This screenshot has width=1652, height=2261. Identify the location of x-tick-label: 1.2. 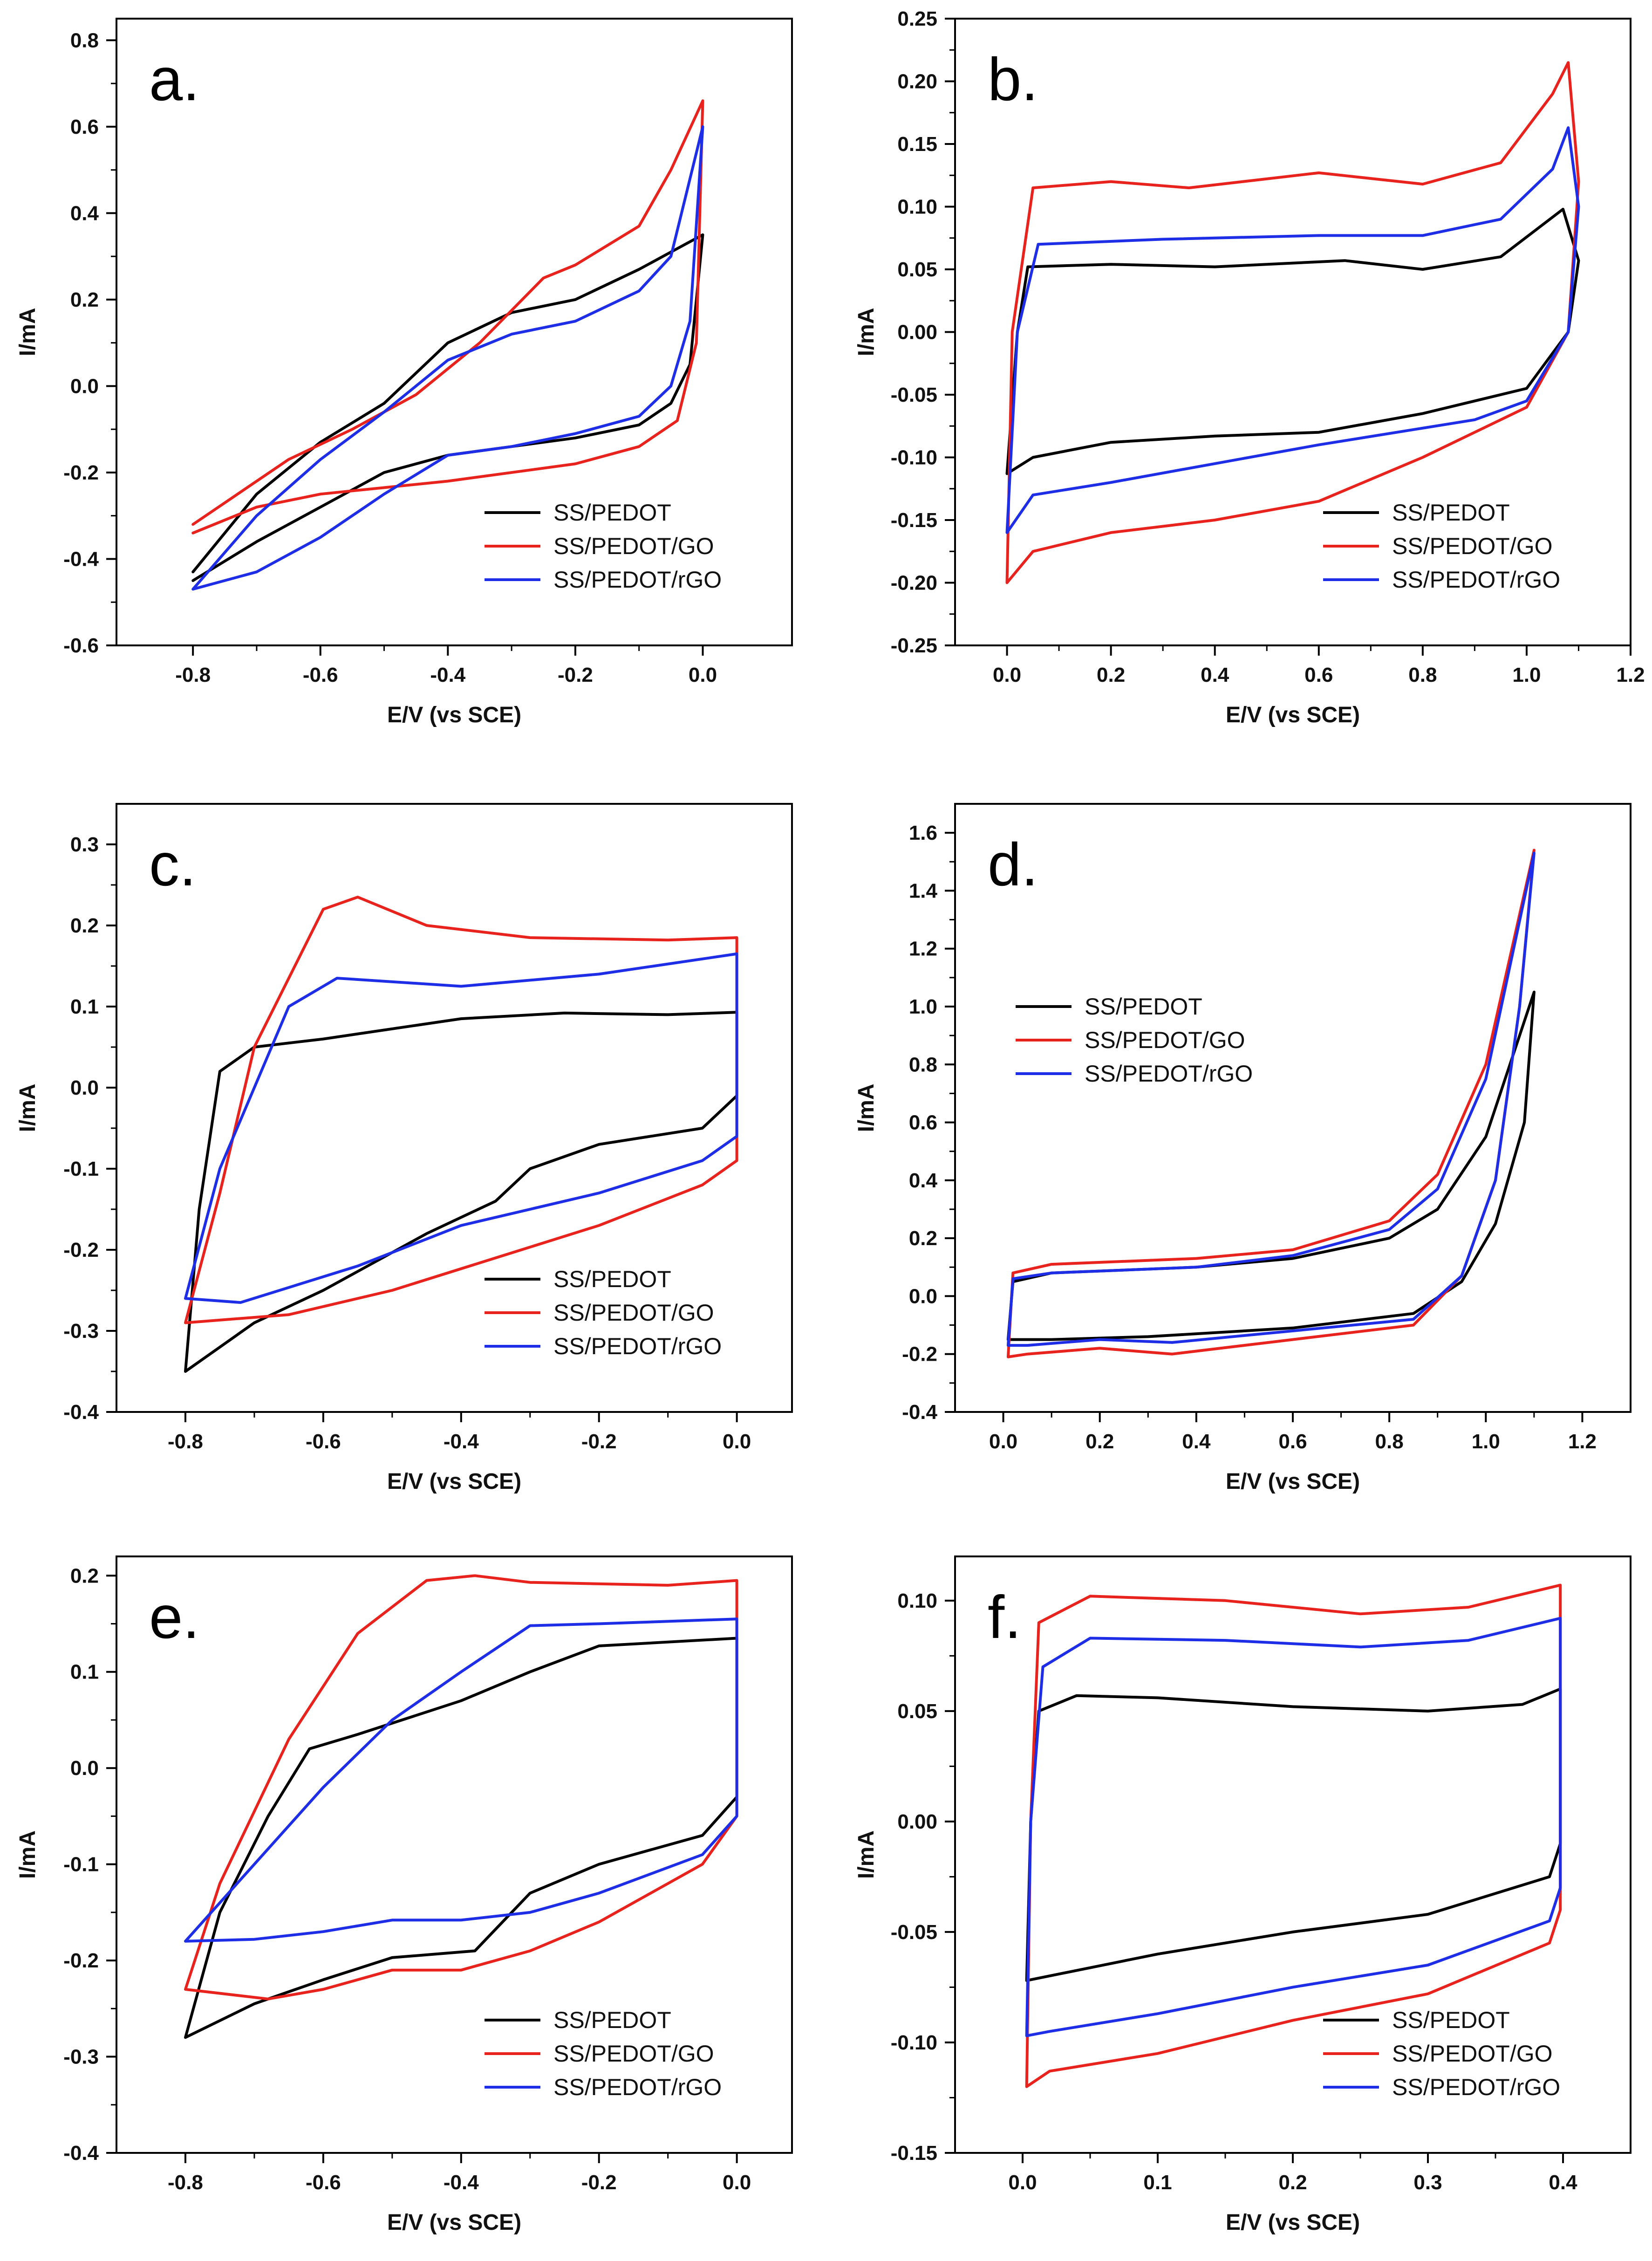
(1582, 1441).